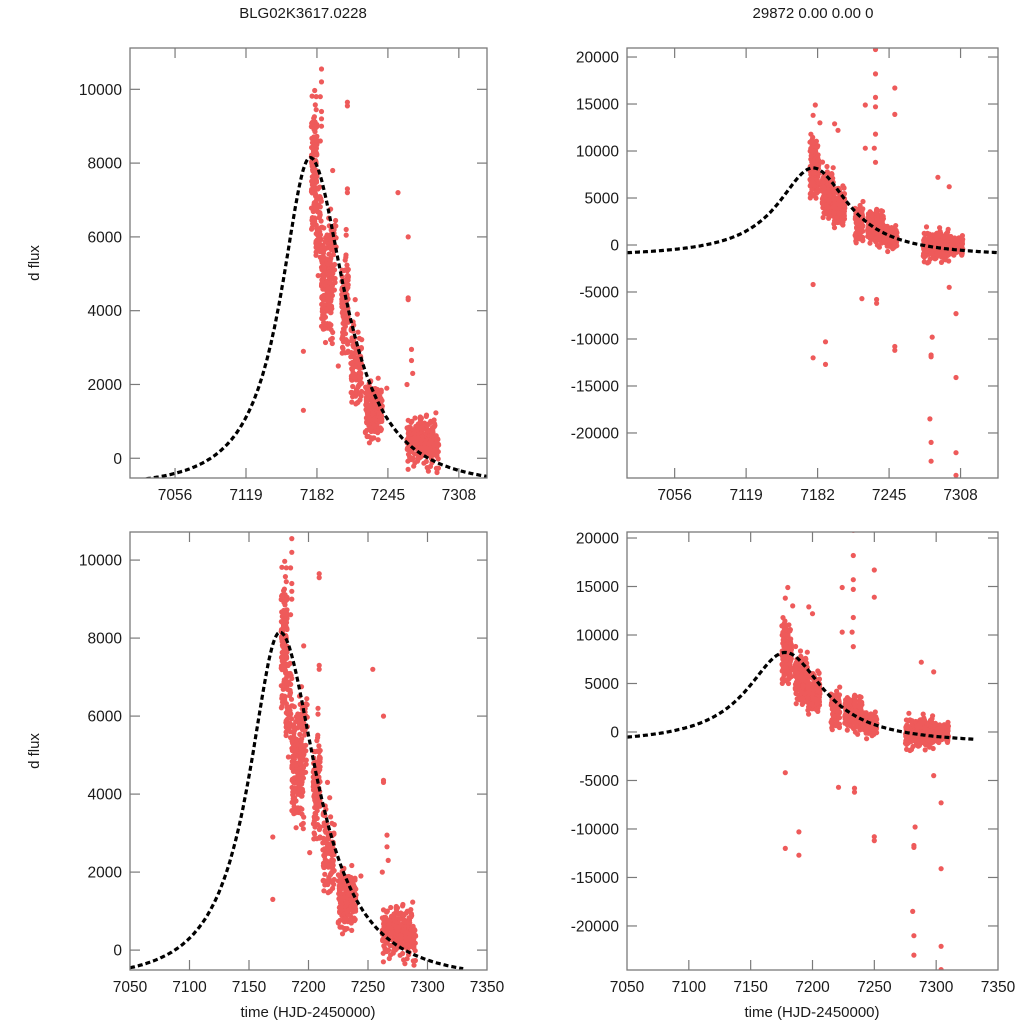  I want to click on y-tick-label: -10000, so click(595, 339).